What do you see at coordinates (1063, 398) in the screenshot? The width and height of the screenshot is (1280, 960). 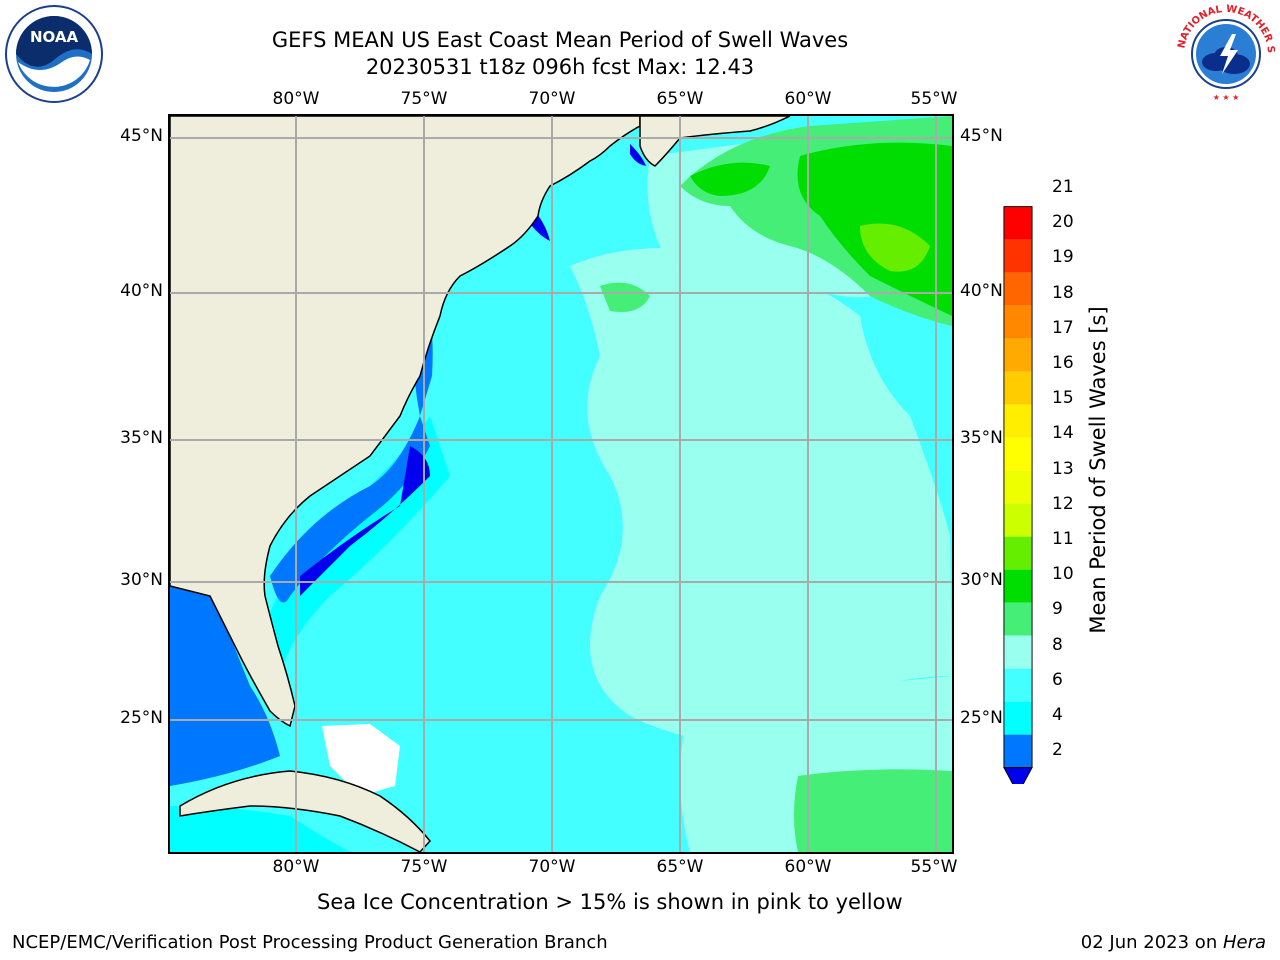 I see `colorbar-tick-label: 15` at bounding box center [1063, 398].